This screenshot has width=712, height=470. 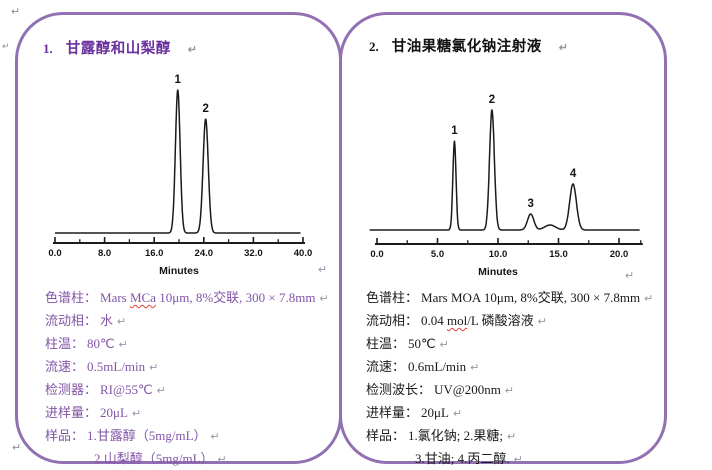 What do you see at coordinates (573, 174) in the screenshot?
I see `peak-label: 4` at bounding box center [573, 174].